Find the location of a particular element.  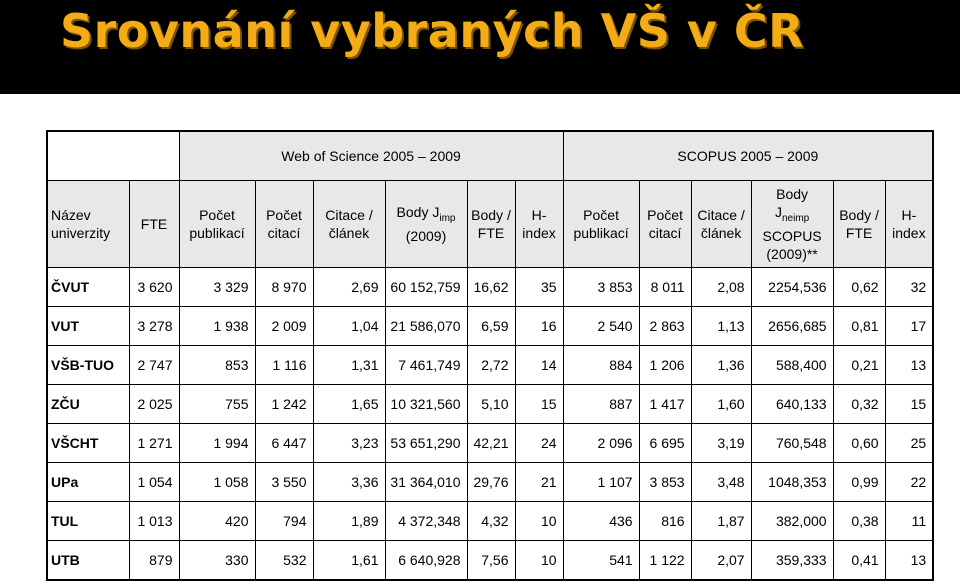

cell-sc-h: 22 is located at coordinates (909, 482).